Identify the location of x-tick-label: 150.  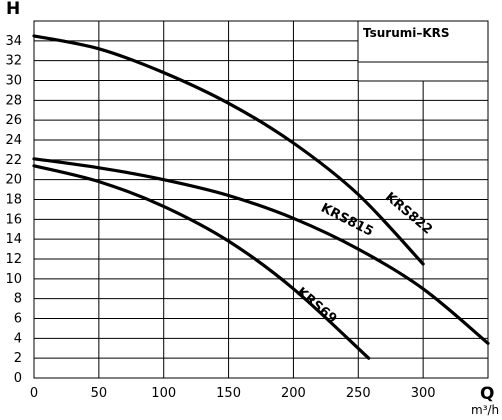
(228, 393).